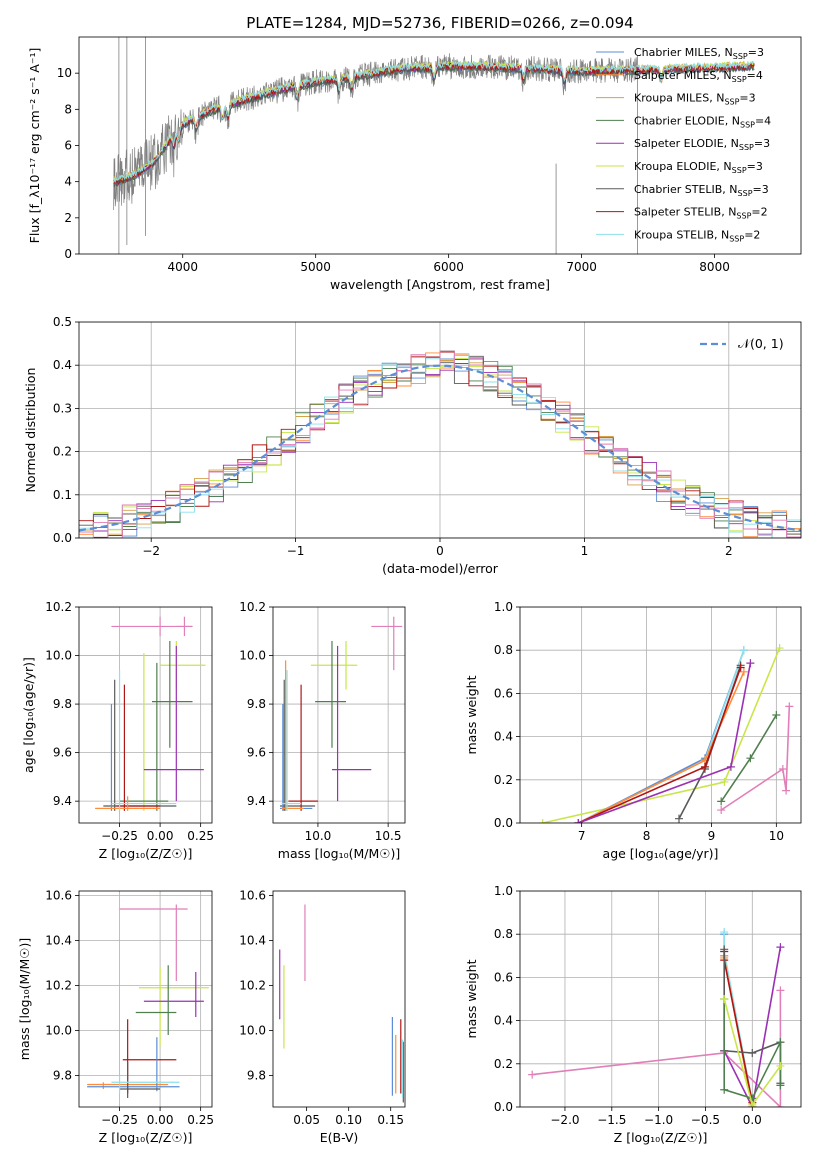 This screenshot has height=1170, width=819. What do you see at coordinates (440, 551) in the screenshot?
I see `x-tick-label: 0` at bounding box center [440, 551].